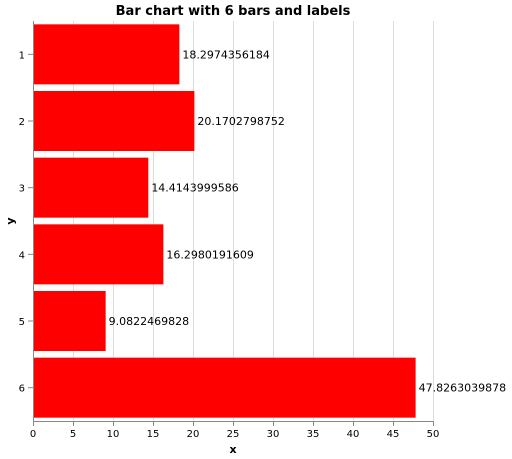 Image resolution: width=512 pixels, height=459 pixels. I want to click on x-tick-label-8: 40, so click(353, 434).